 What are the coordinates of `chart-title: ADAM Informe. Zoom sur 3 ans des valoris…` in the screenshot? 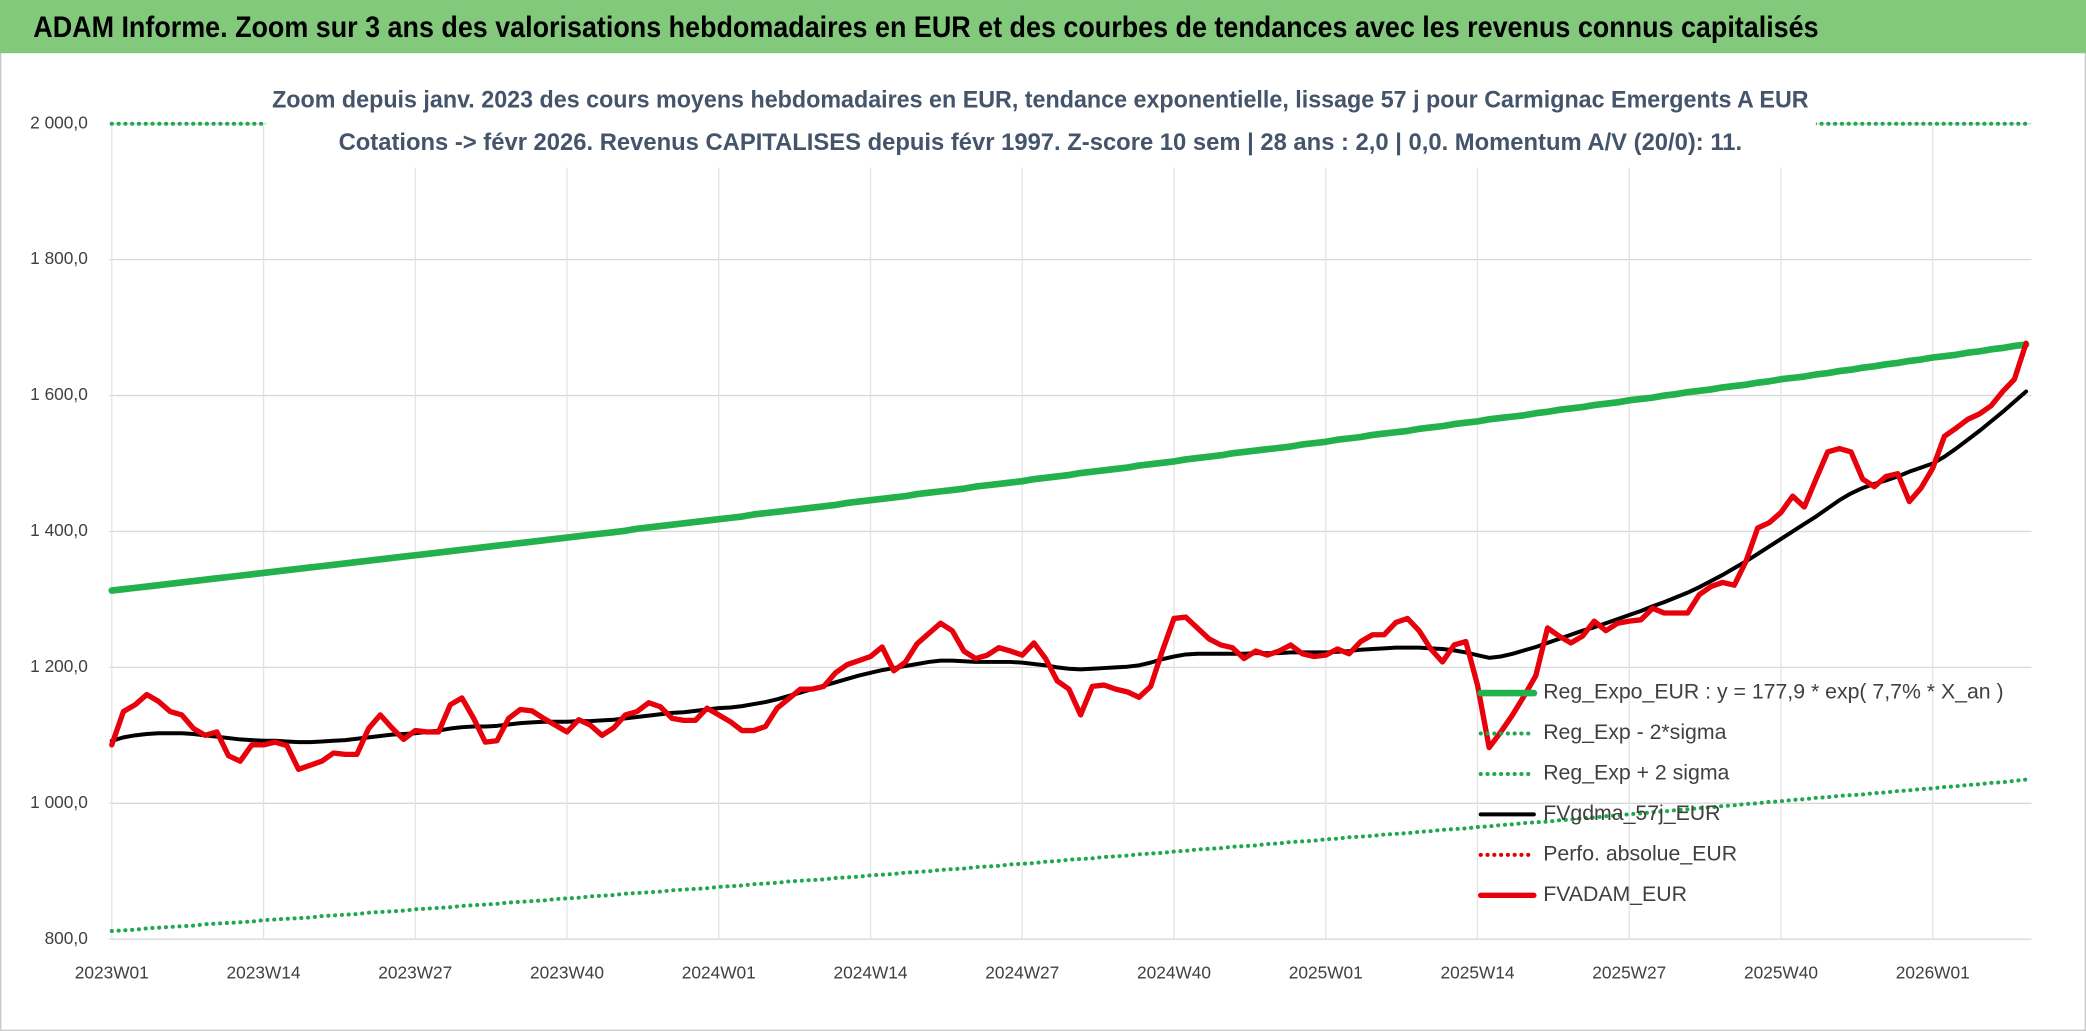 It's located at (925, 28).